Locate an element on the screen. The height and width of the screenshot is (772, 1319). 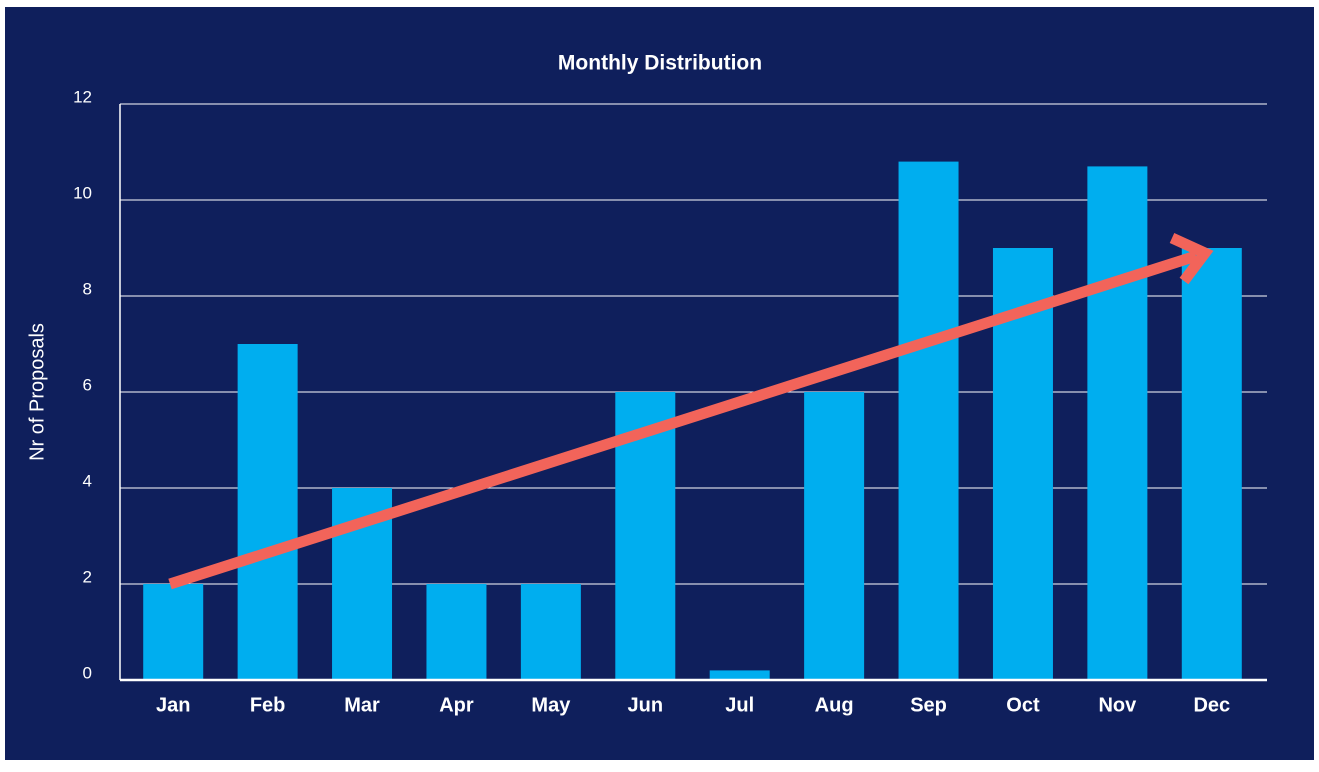
x-tick-label: Feb is located at coordinates (268, 705).